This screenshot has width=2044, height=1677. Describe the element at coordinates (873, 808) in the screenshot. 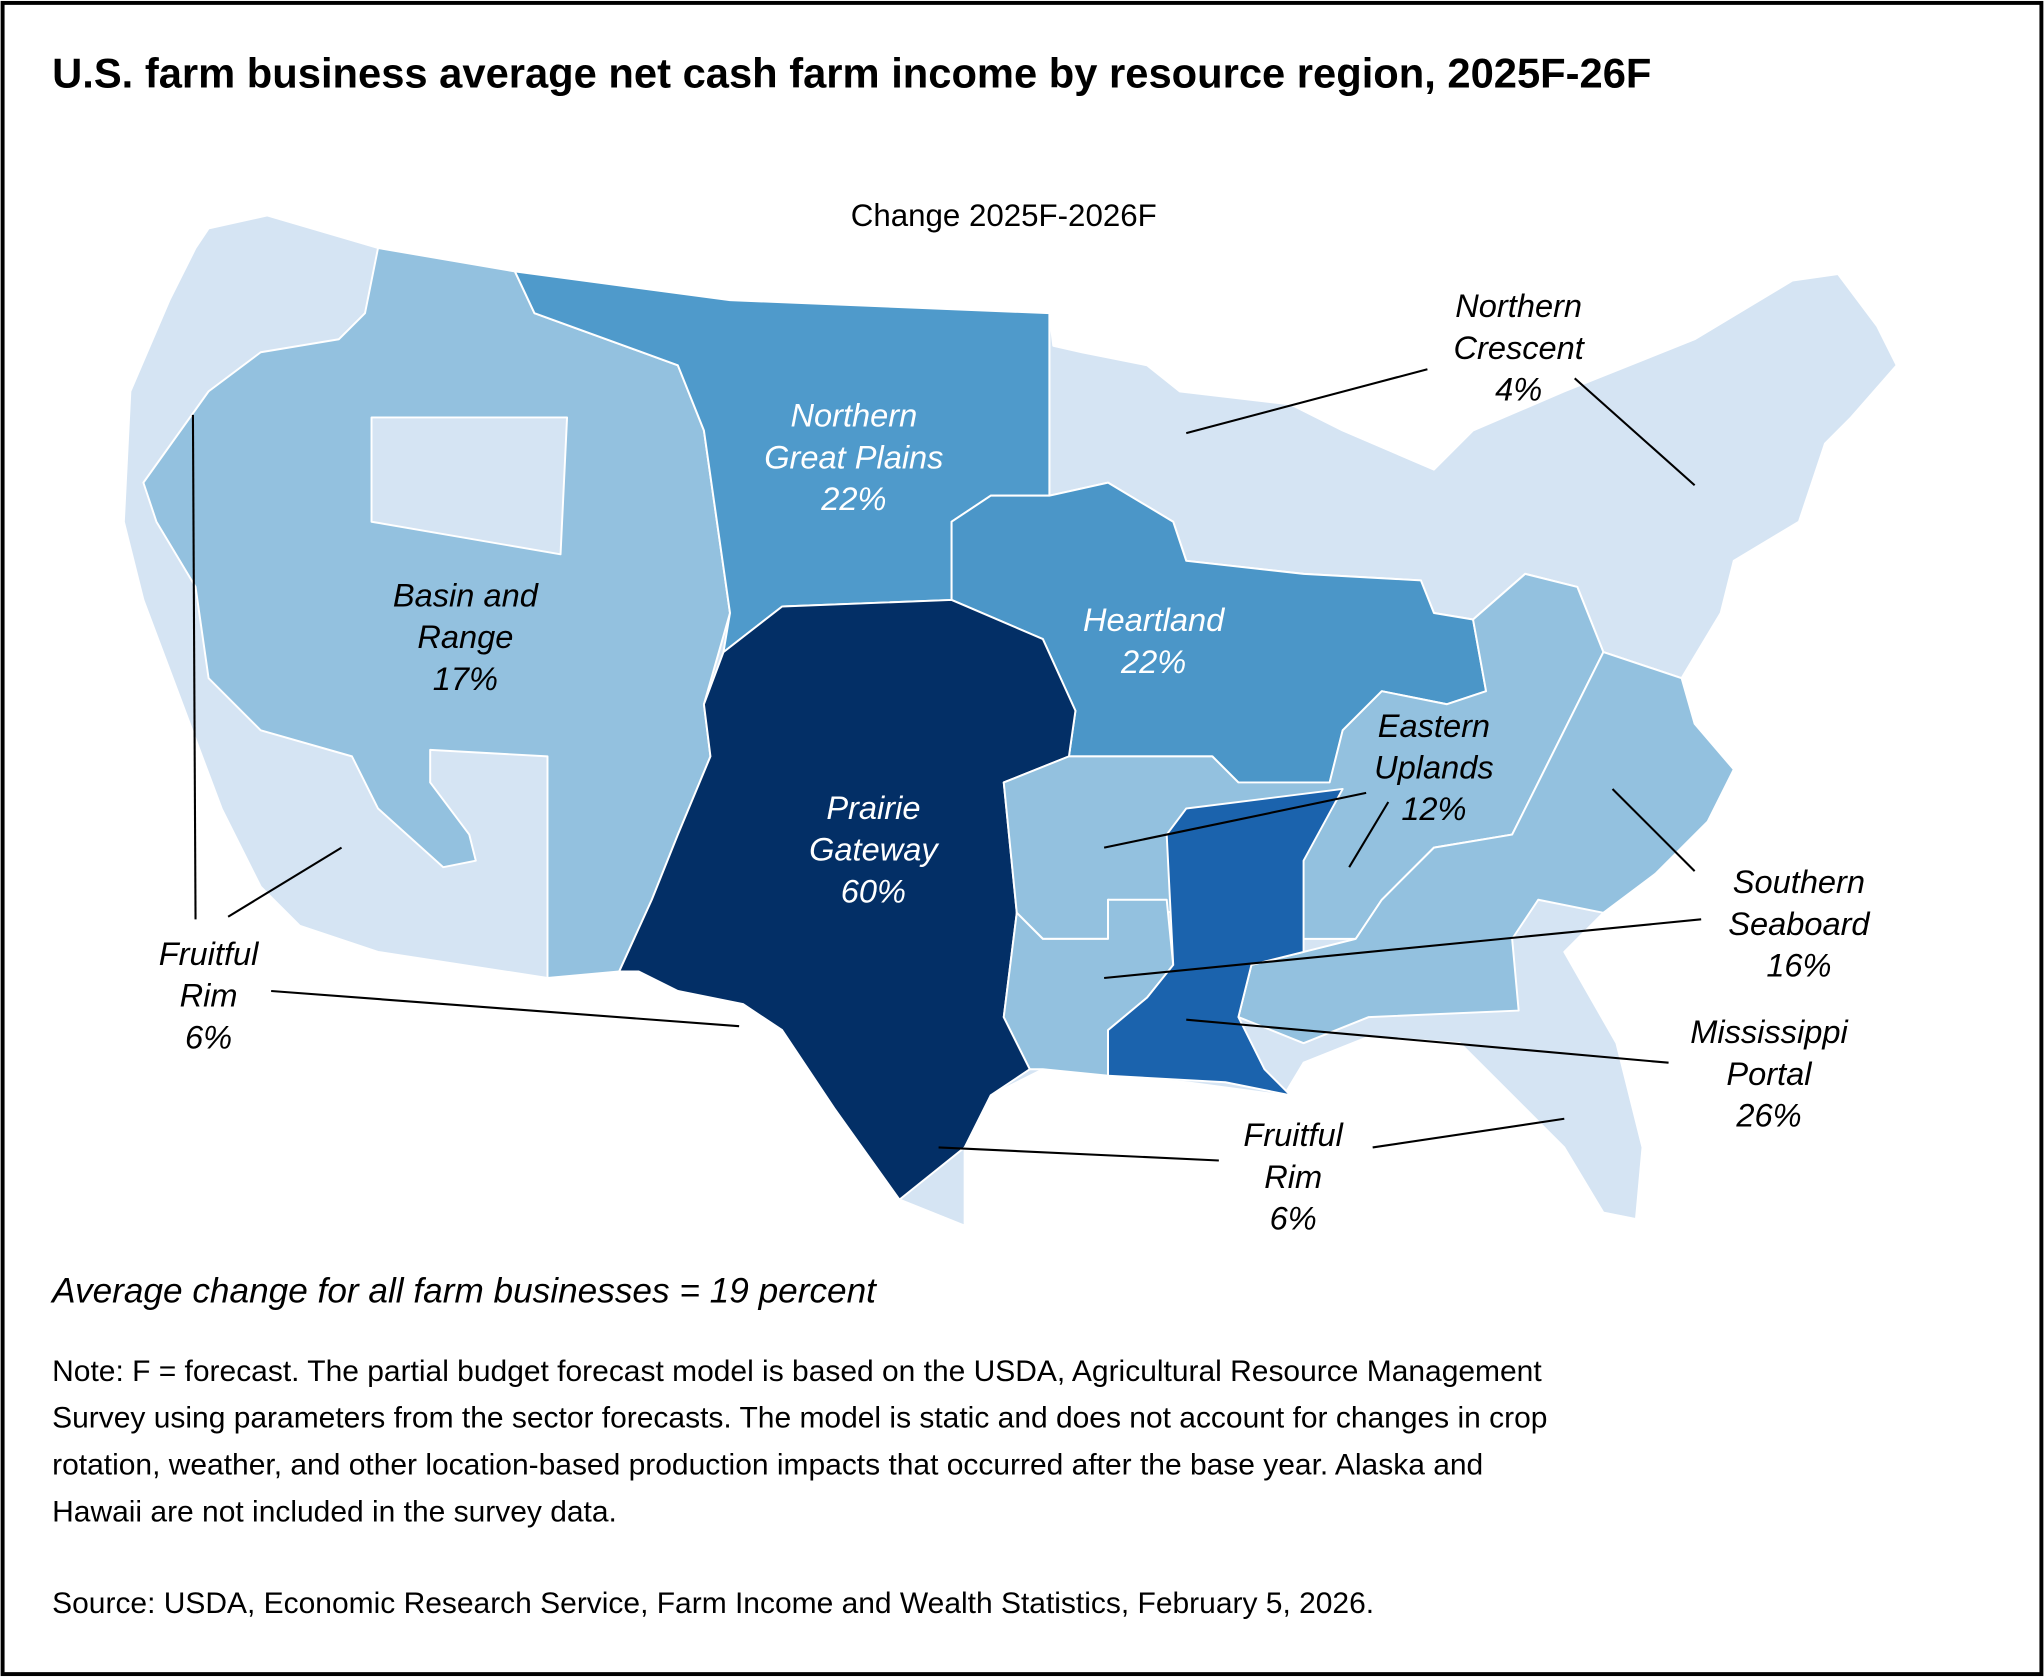

I see `region-name: Prairie` at that location.